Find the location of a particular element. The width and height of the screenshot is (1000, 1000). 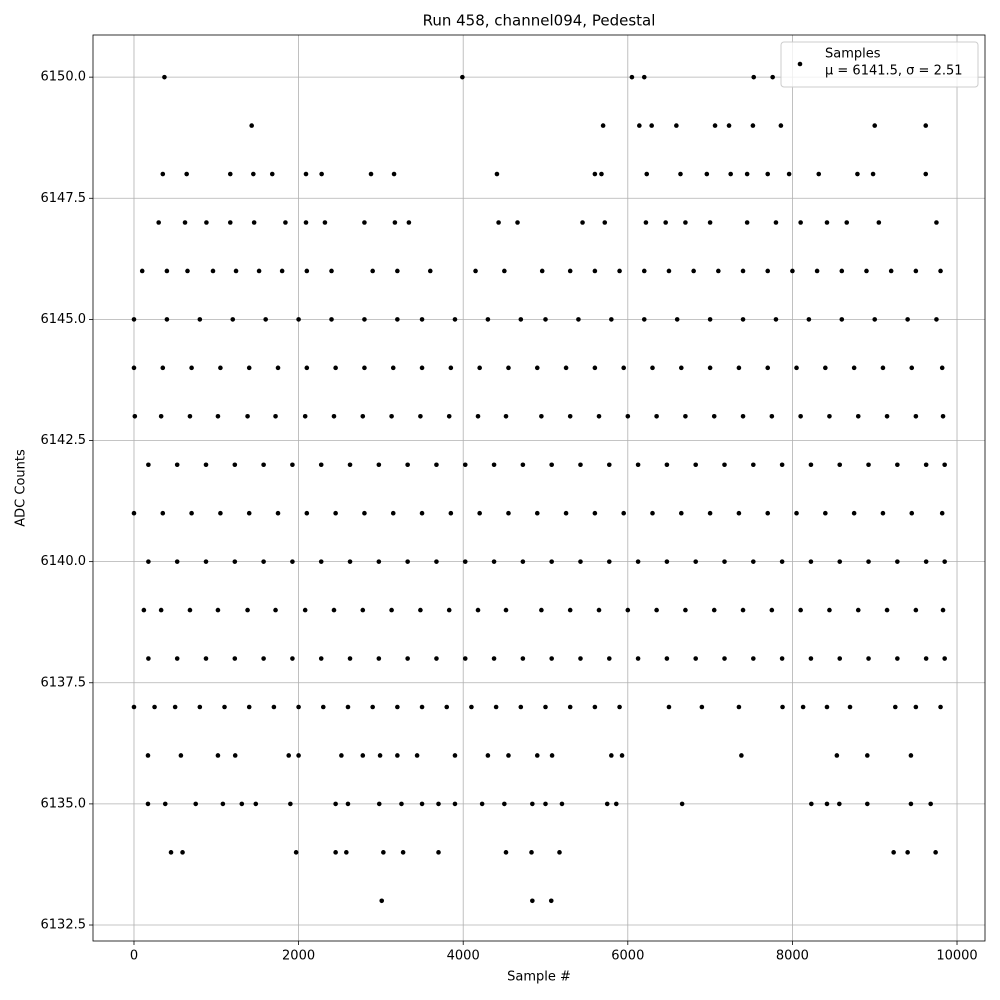

legend-label: Samples is located at coordinates (853, 54).